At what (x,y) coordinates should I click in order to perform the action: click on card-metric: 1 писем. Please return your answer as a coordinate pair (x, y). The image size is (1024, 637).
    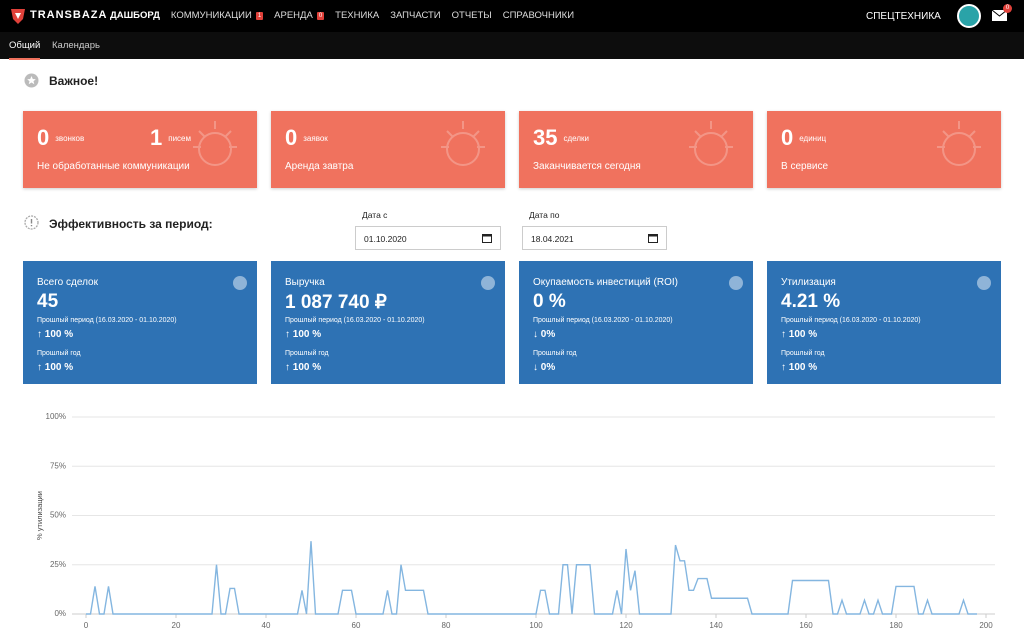
    Looking at the image, I should click on (170, 138).